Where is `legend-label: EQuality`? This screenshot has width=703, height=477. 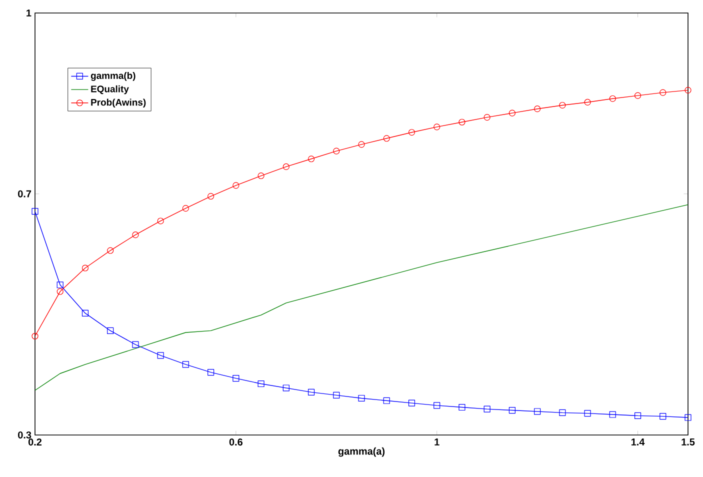 legend-label: EQuality is located at coordinates (110, 89).